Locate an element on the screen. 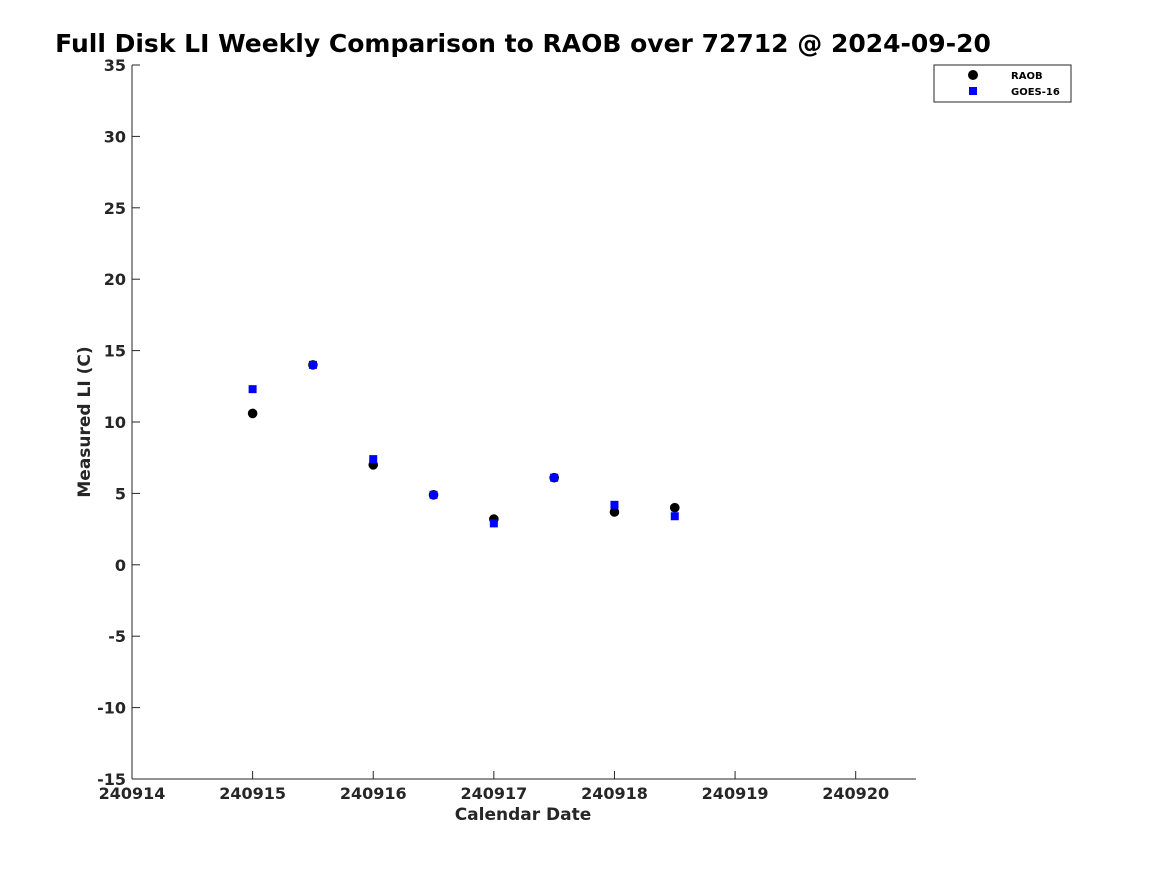  y-tick-label: 5 is located at coordinates (120, 493).